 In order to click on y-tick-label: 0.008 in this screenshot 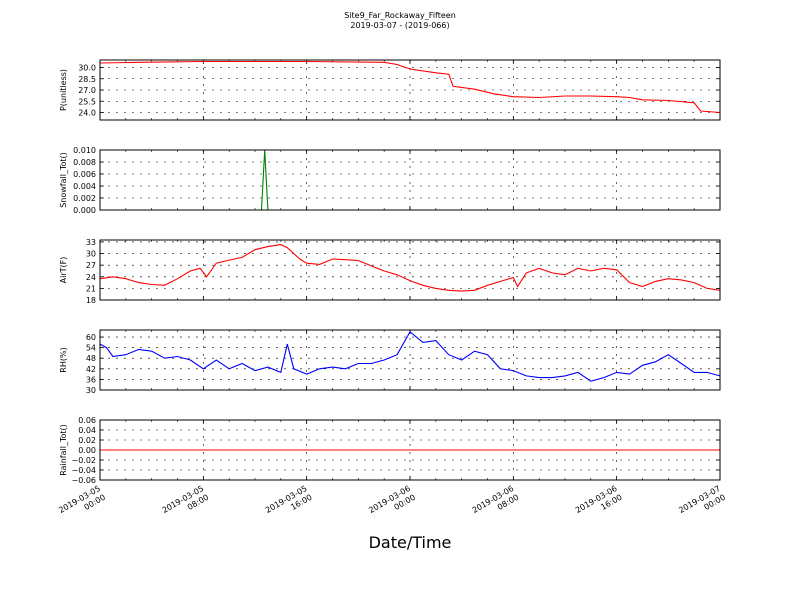, I will do `click(84, 162)`.